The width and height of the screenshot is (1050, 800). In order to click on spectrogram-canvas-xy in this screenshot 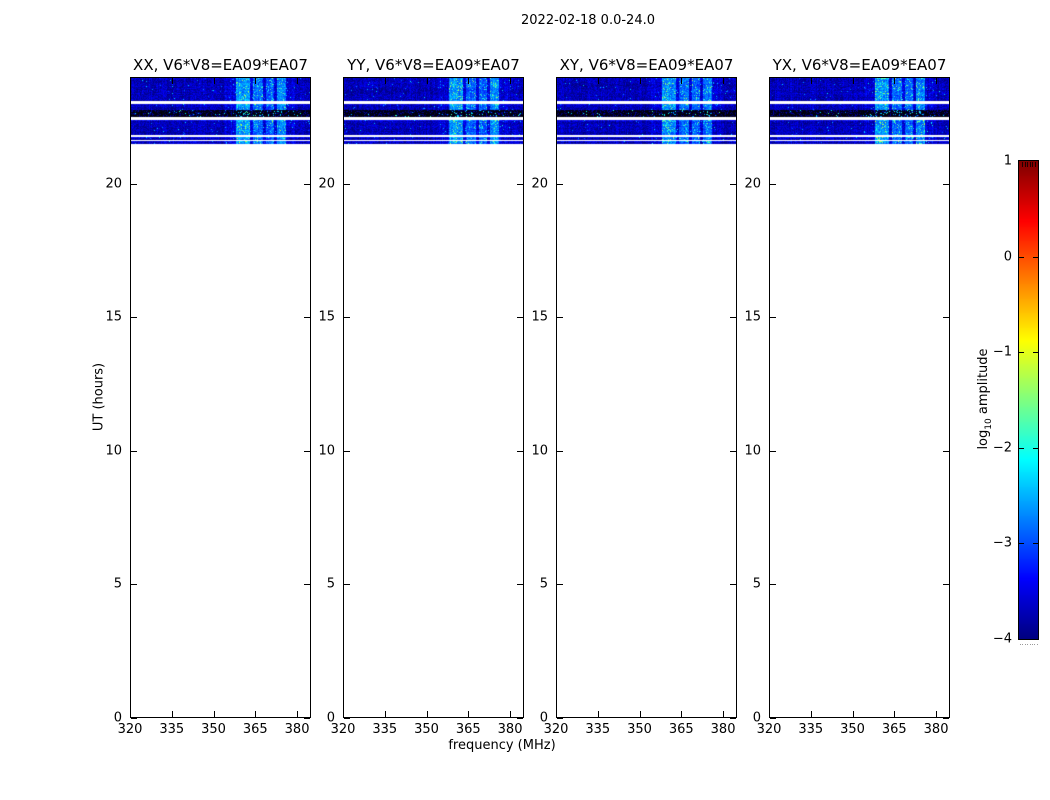, I will do `click(646, 397)`.